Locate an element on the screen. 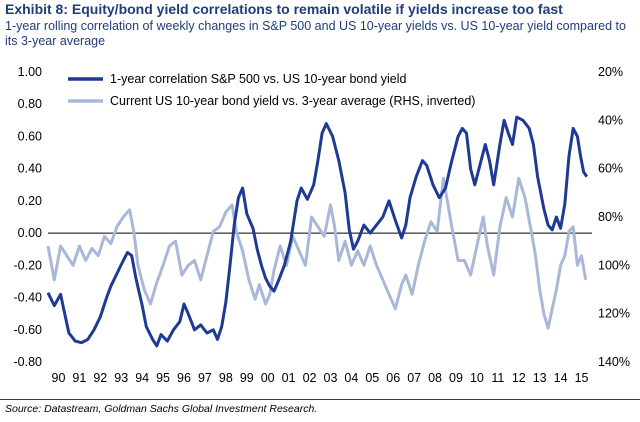 The image size is (640, 422). right-tick-label: 40% is located at coordinates (610, 120).